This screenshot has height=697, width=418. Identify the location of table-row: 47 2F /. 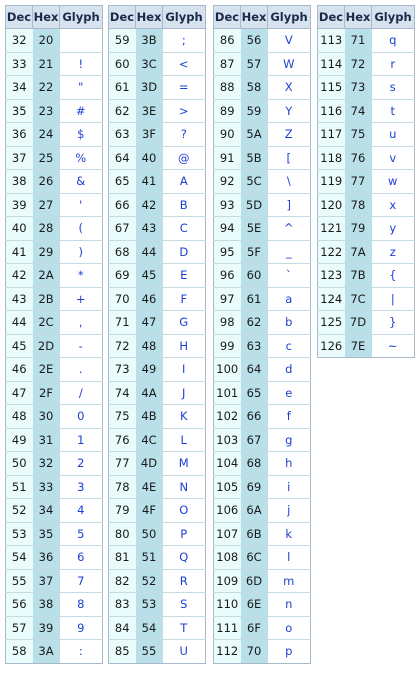
(54, 392).